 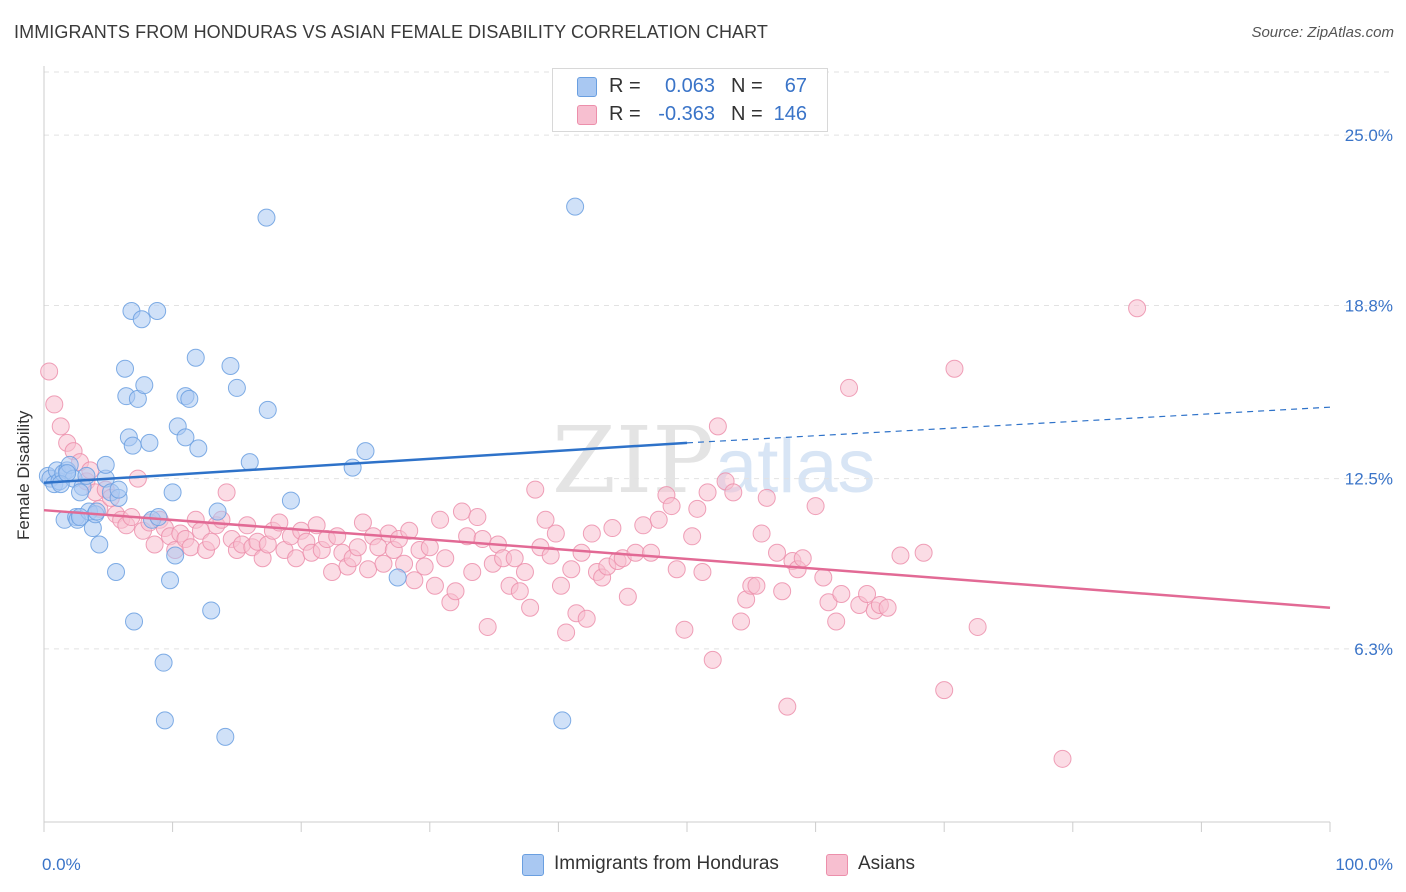 What do you see at coordinates (1008, 425) in the screenshot?
I see `trend-line-honduras-extension` at bounding box center [1008, 425].